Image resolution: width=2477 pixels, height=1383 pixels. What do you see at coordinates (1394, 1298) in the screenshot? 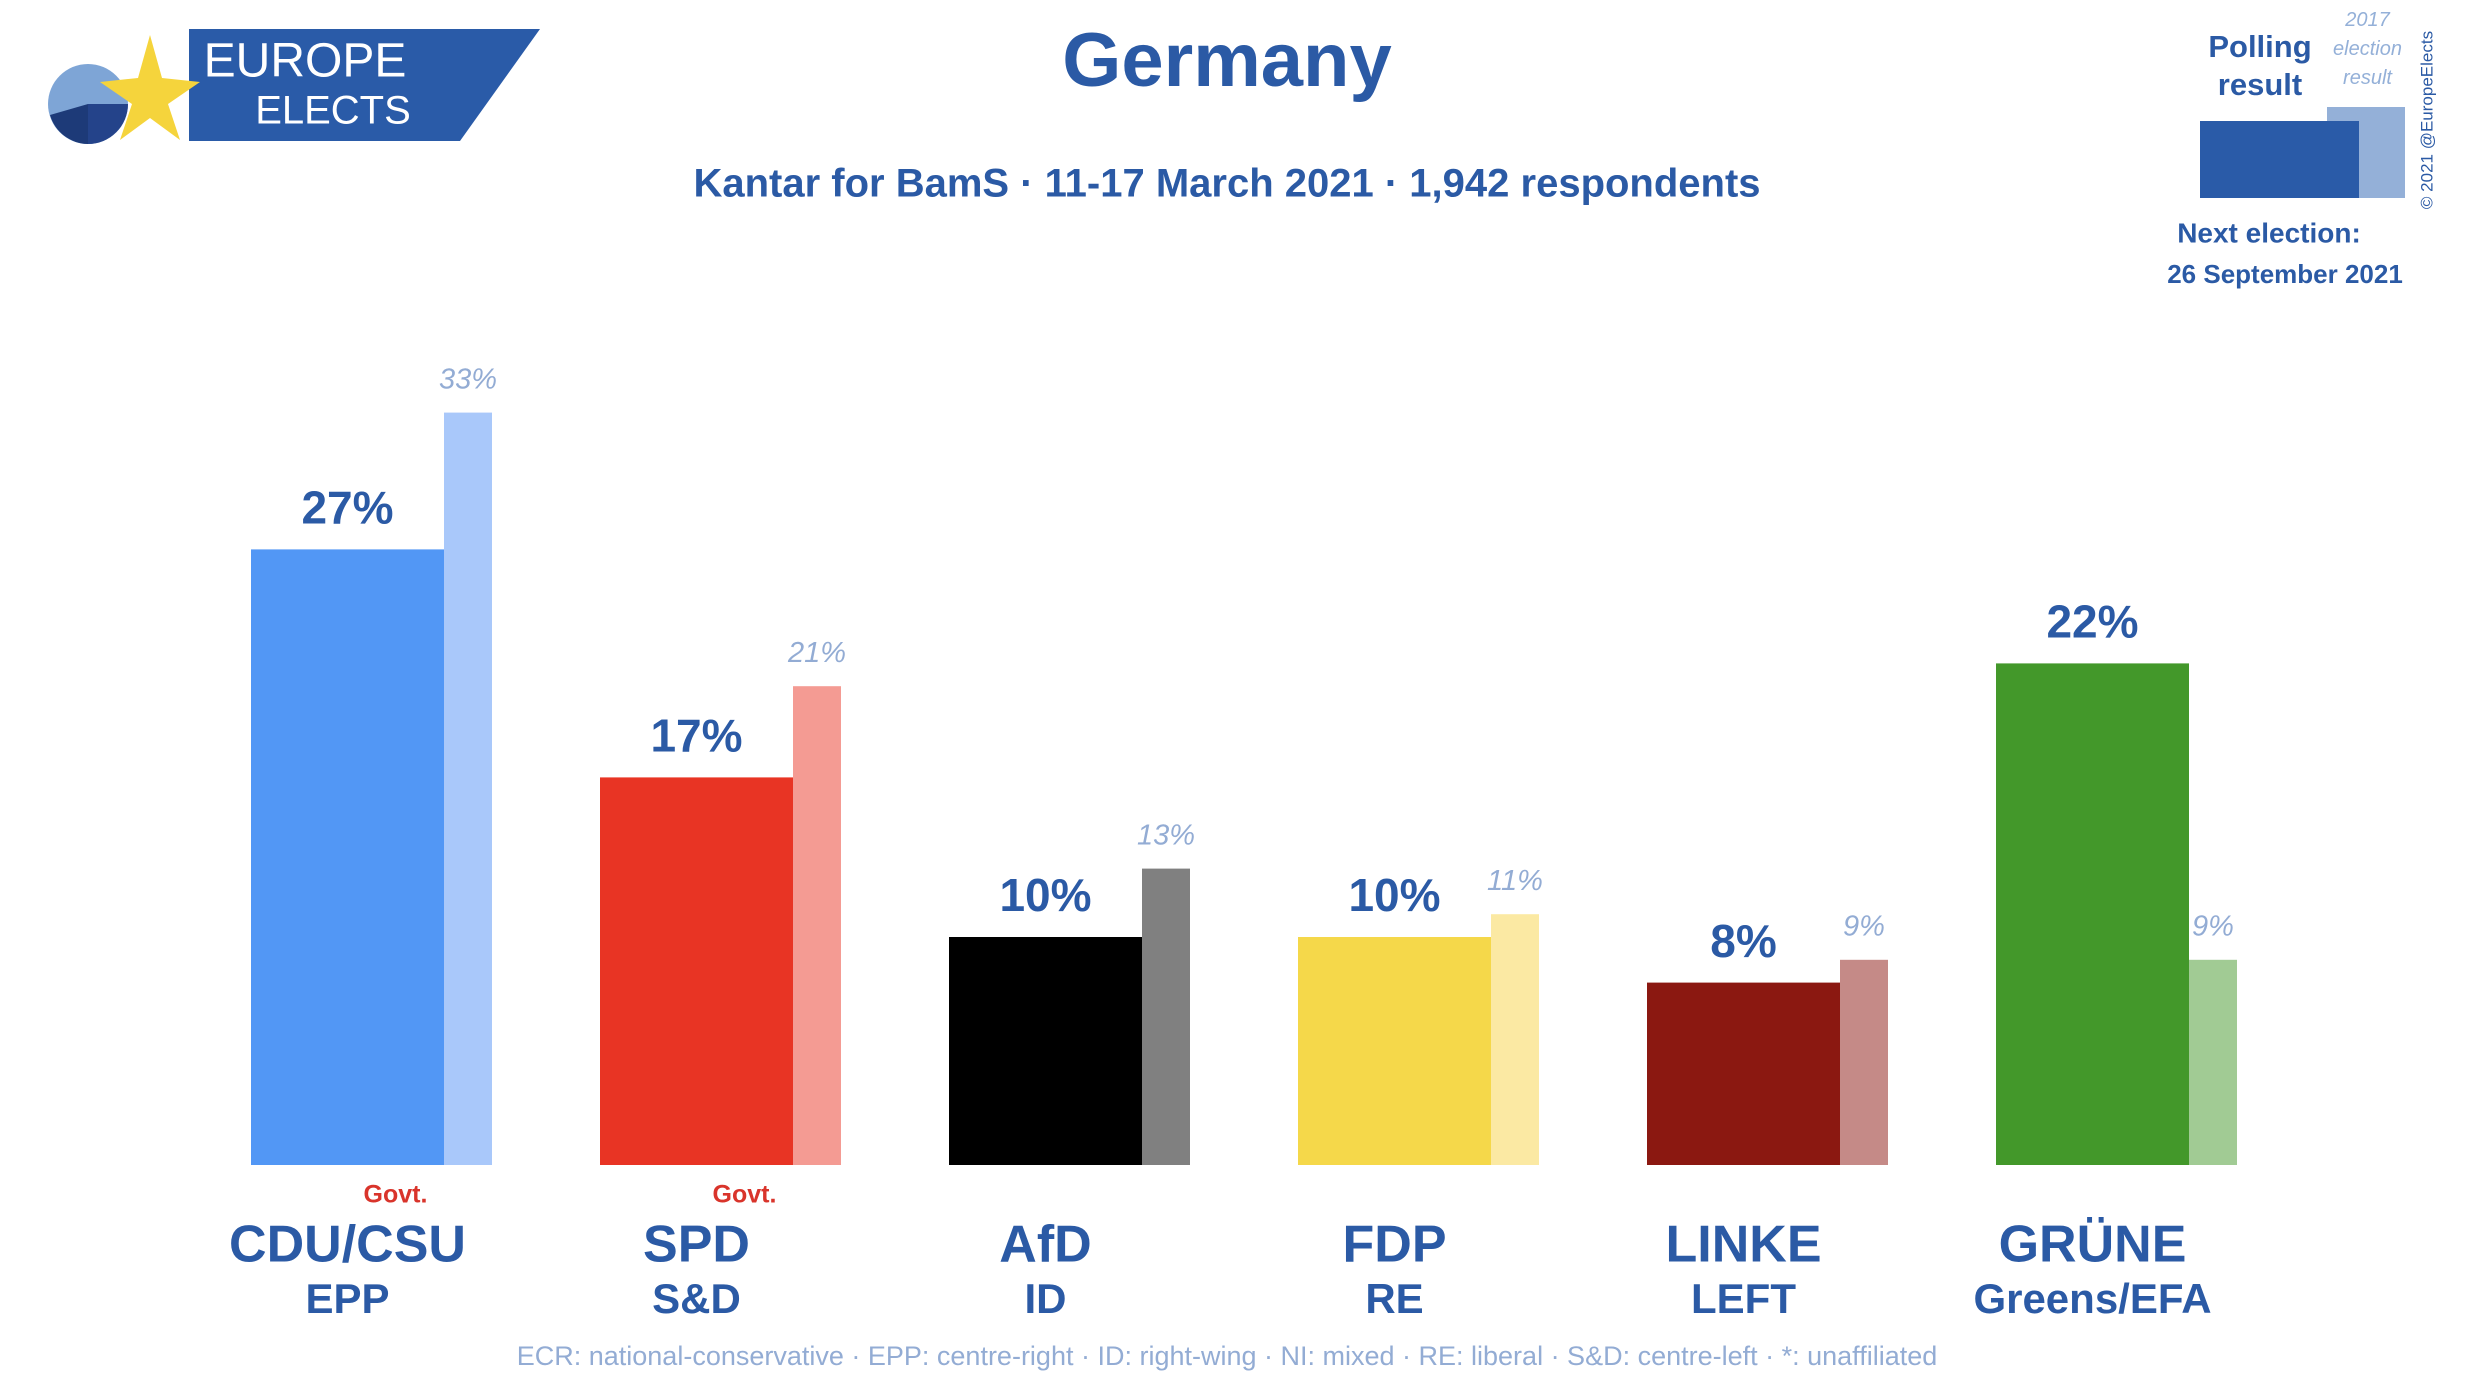
I see `group-label: RE` at bounding box center [1394, 1298].